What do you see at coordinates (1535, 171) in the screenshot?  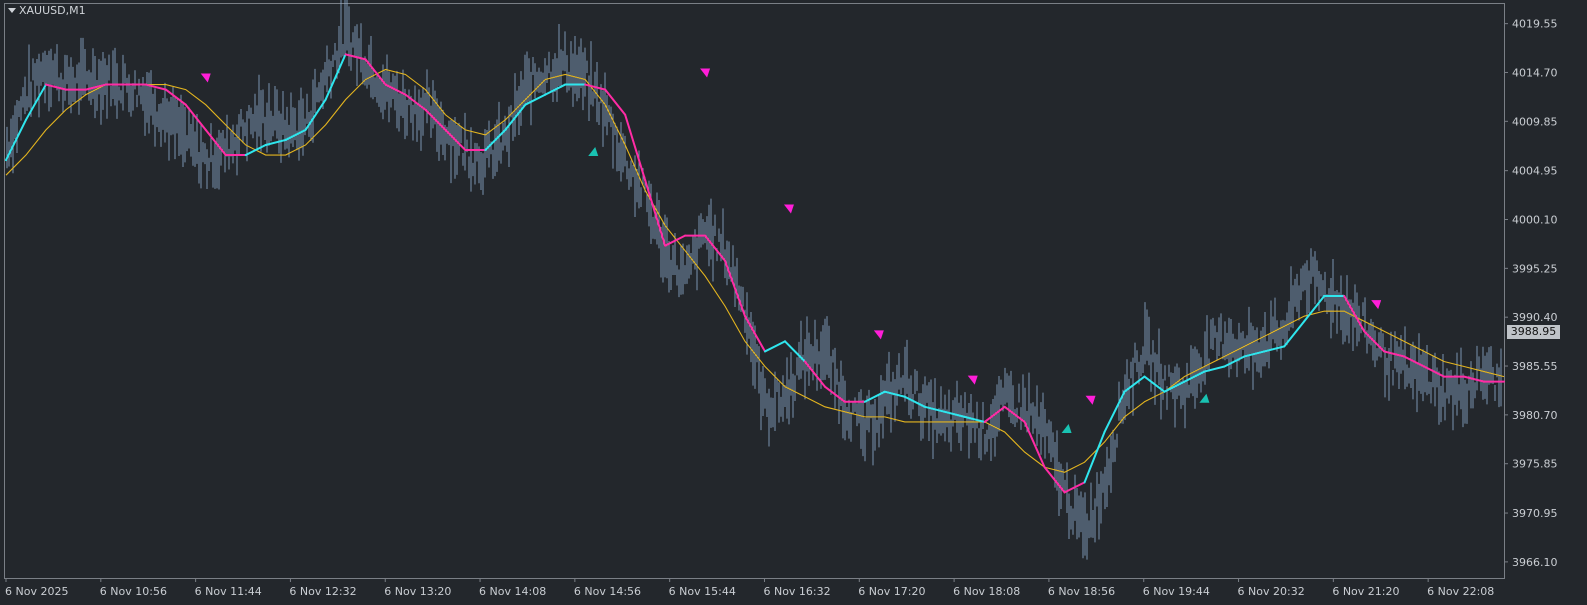 I see `y-tick-label: 4004.95` at bounding box center [1535, 171].